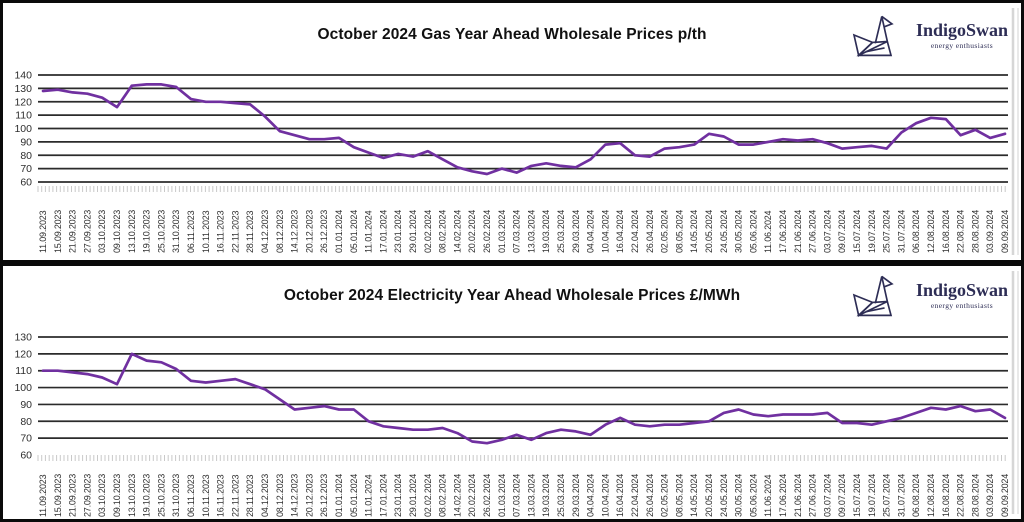 This screenshot has width=1024, height=522. What do you see at coordinates (428, 495) in the screenshot?
I see `x-axis-date-label: 02.02.2024` at bounding box center [428, 495].